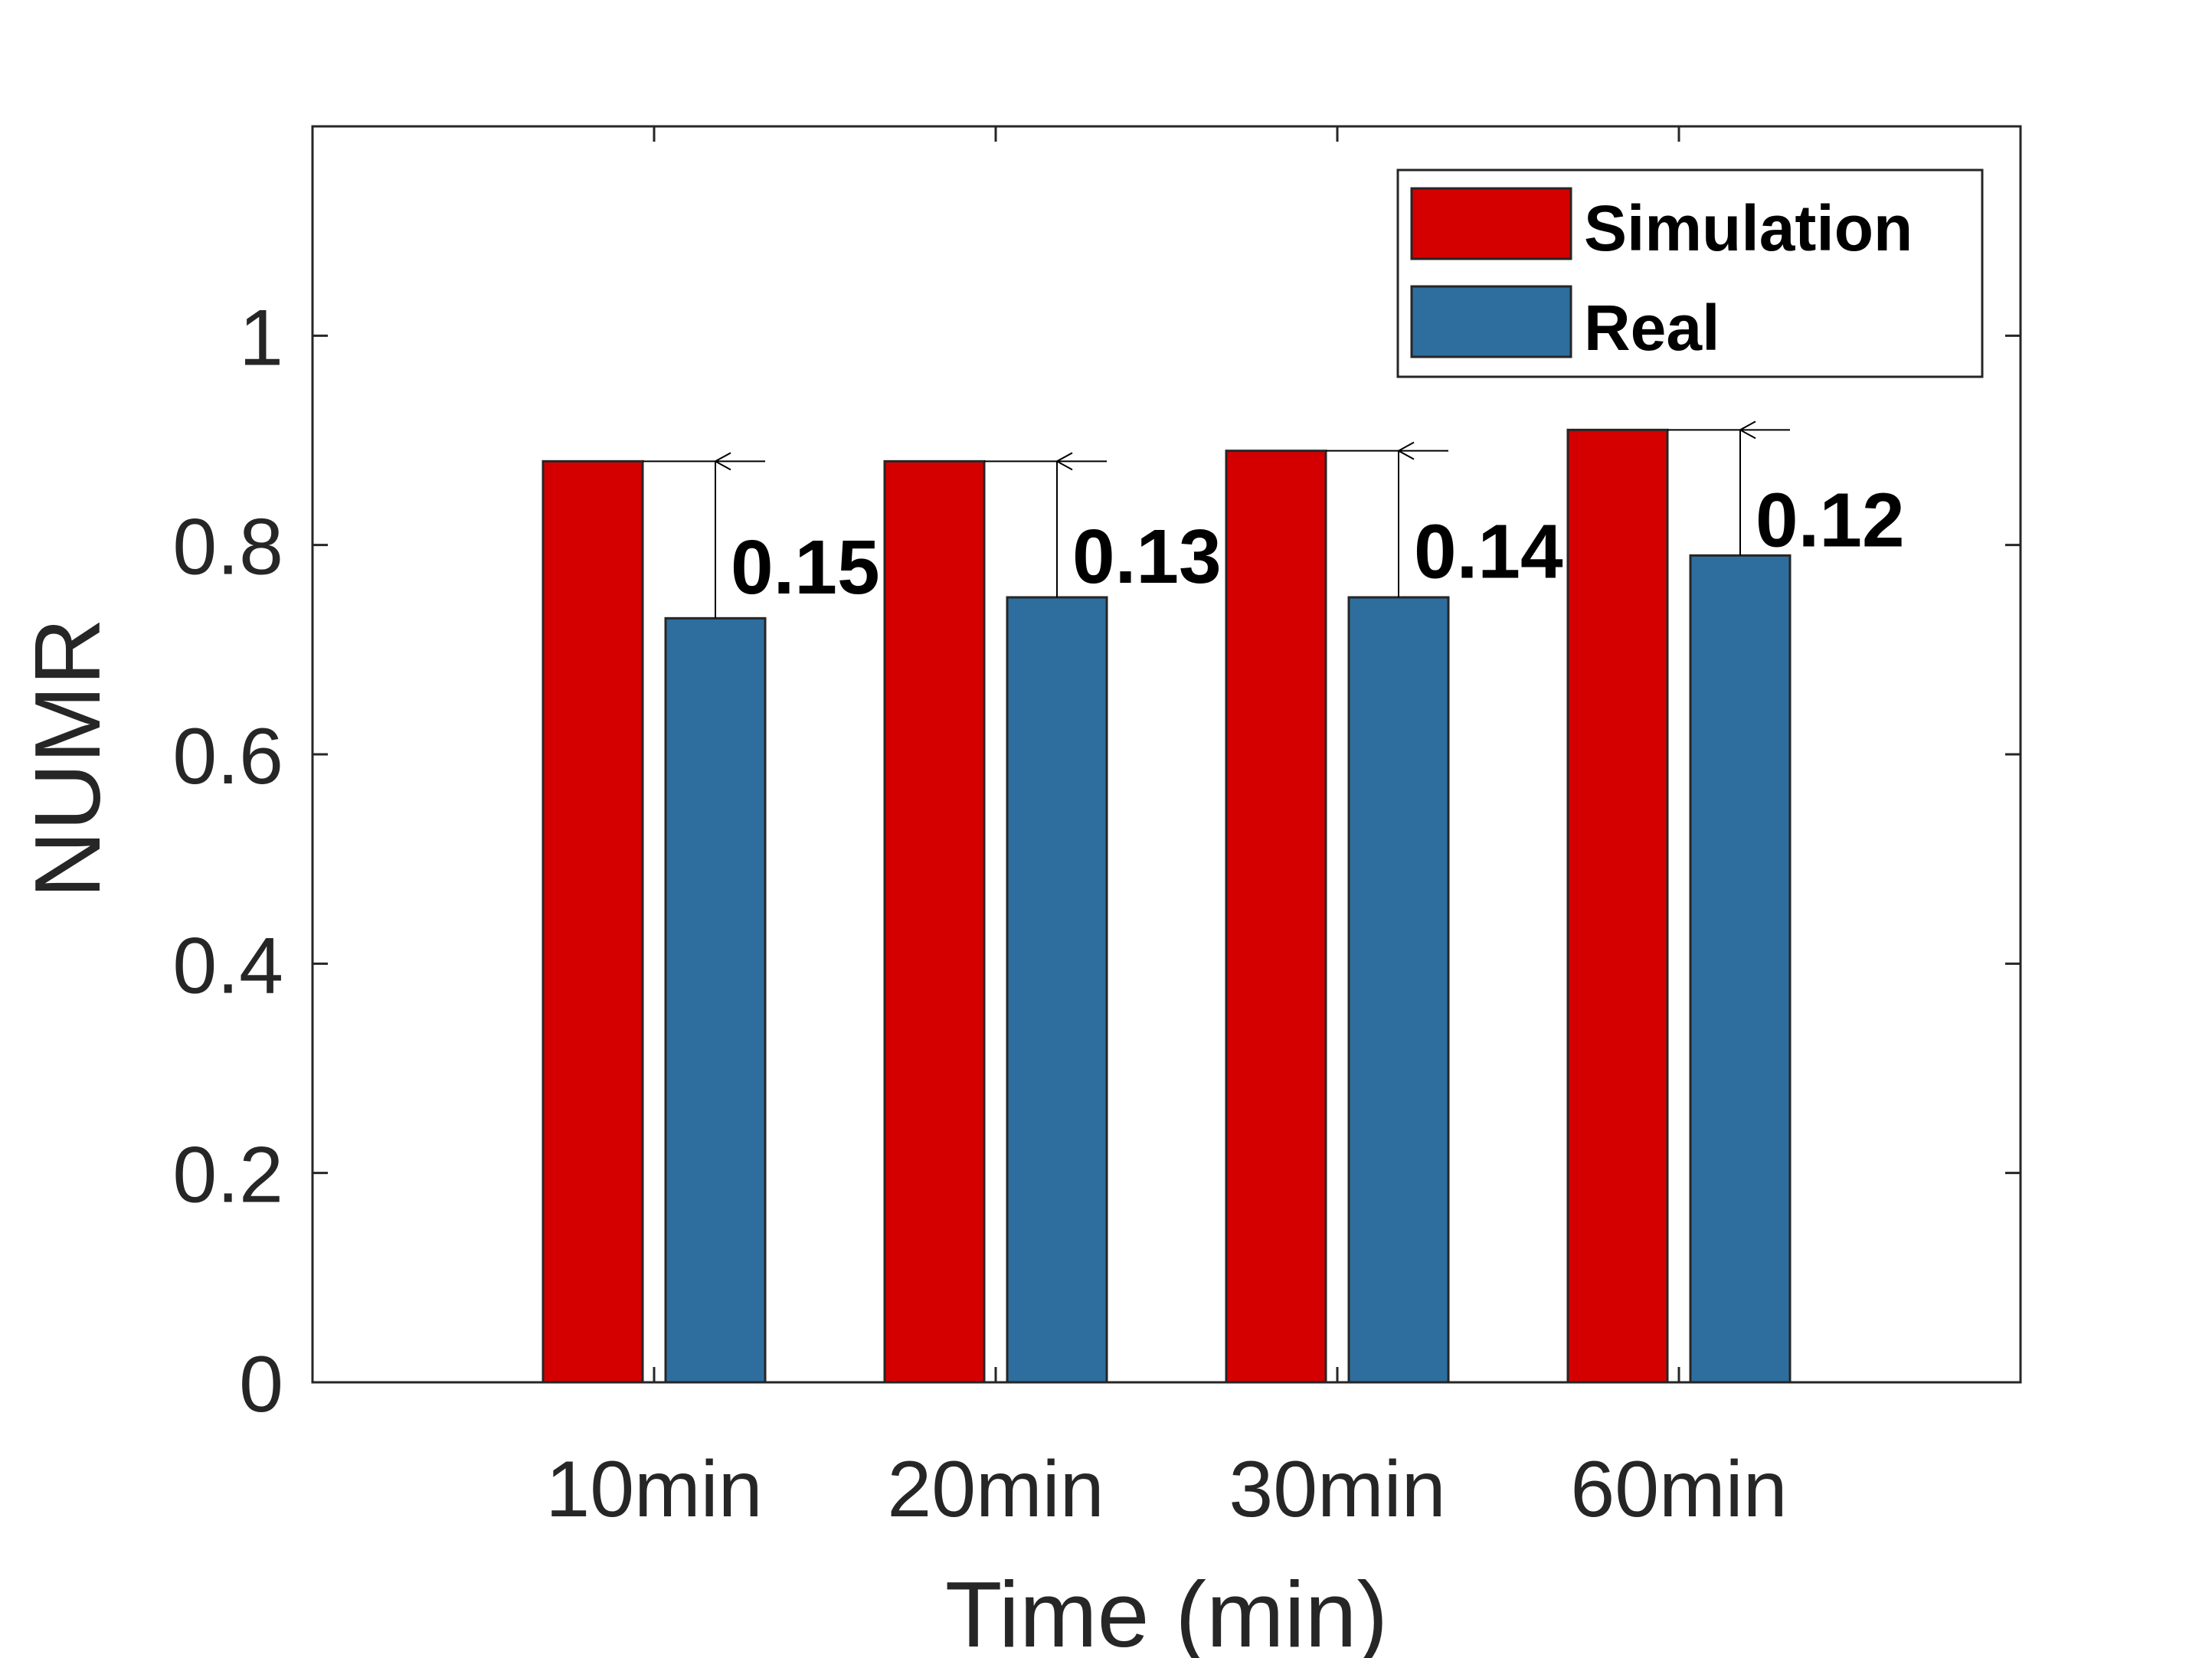 Image resolution: width=2212 pixels, height=1658 pixels. What do you see at coordinates (1337, 1489) in the screenshot?
I see `x-tick-label: 30min` at bounding box center [1337, 1489].